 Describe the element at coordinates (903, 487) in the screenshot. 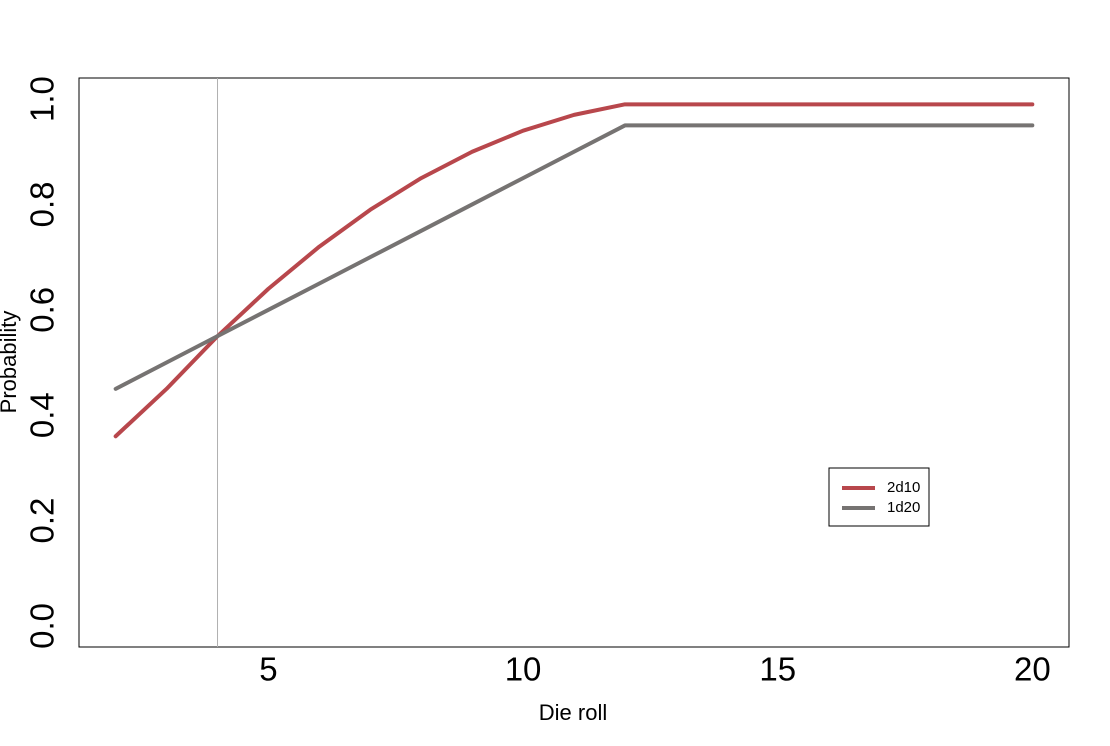

I see `legend-label: 2d10` at that location.